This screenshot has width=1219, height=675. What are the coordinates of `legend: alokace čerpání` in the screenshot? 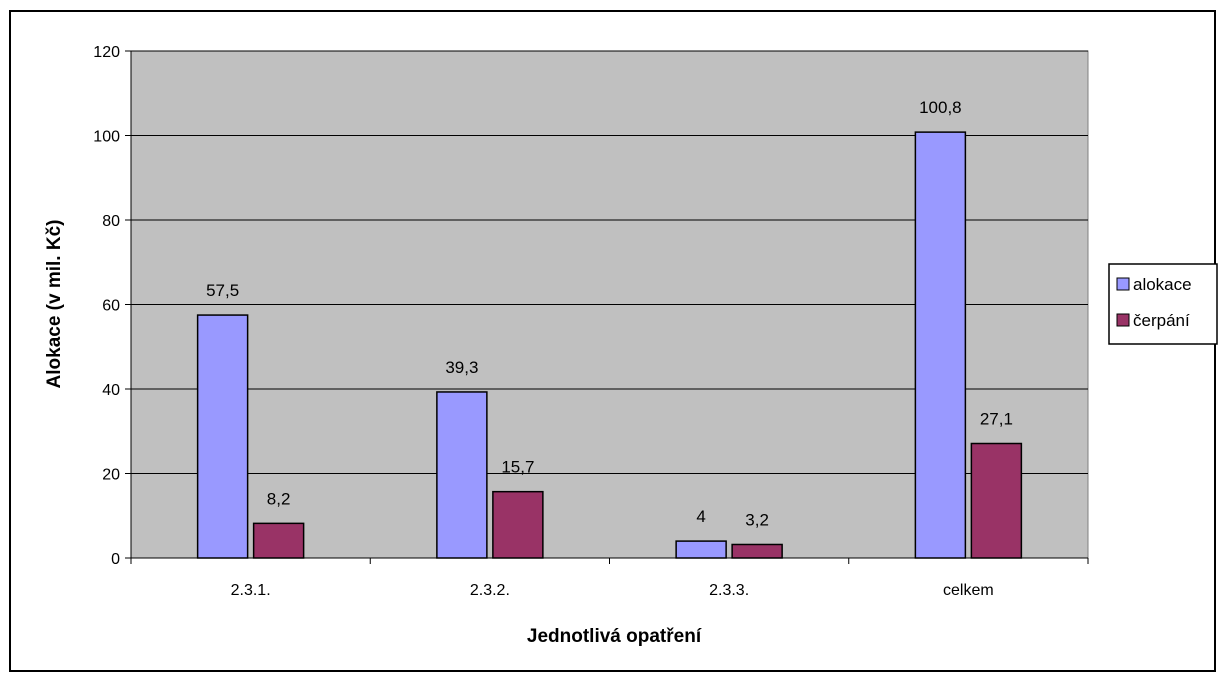 It's located at (1163, 304).